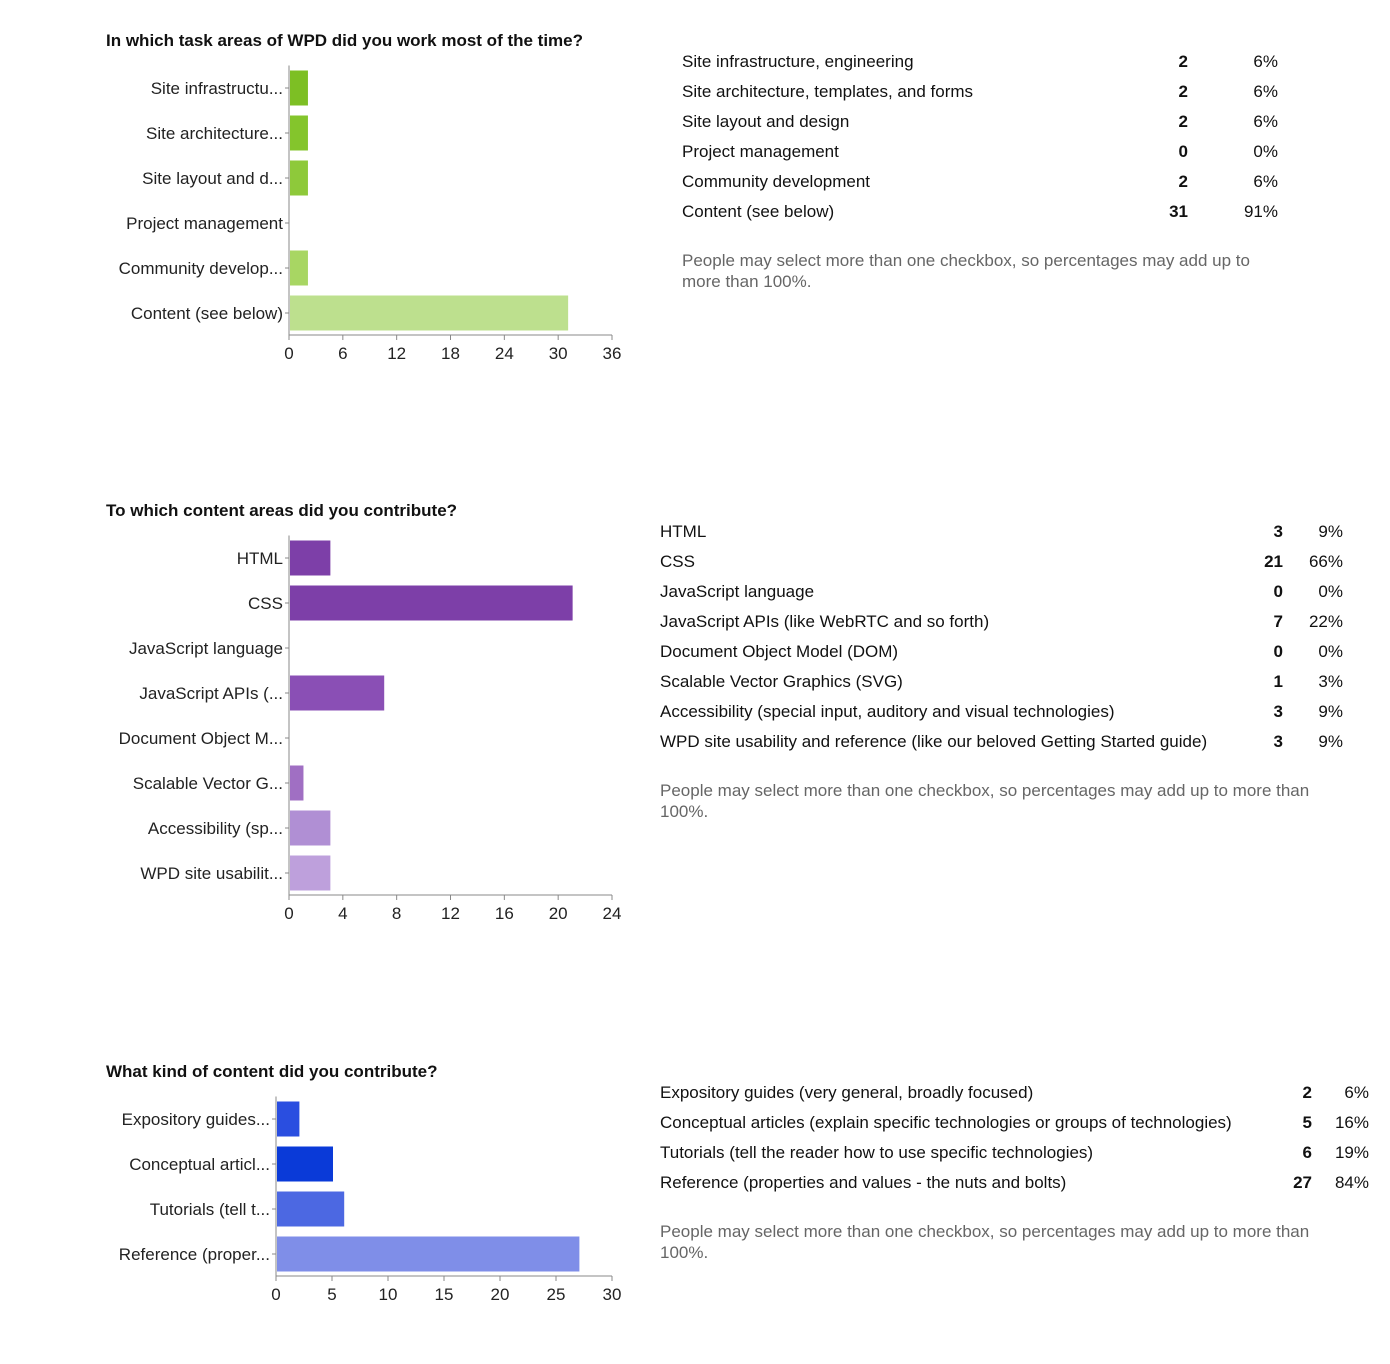 The width and height of the screenshot is (1390, 1364). Describe the element at coordinates (1273, 561) in the screenshot. I see `answer-count: 21` at that location.